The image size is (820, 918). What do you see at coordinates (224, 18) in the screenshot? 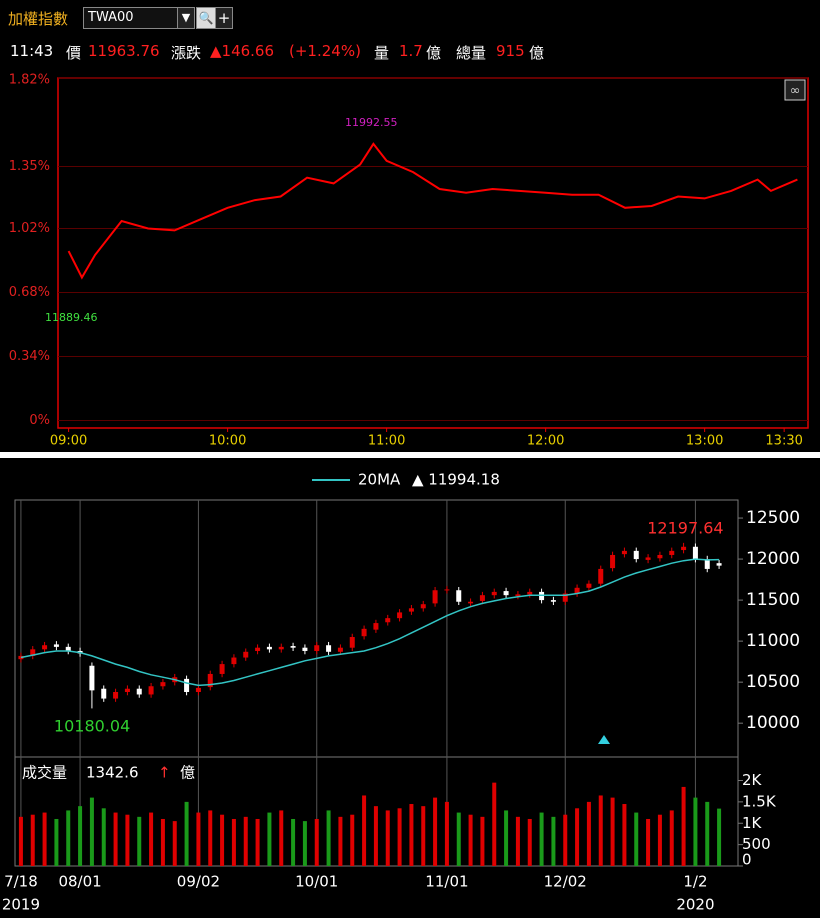
I see `add-button: +` at bounding box center [224, 18].